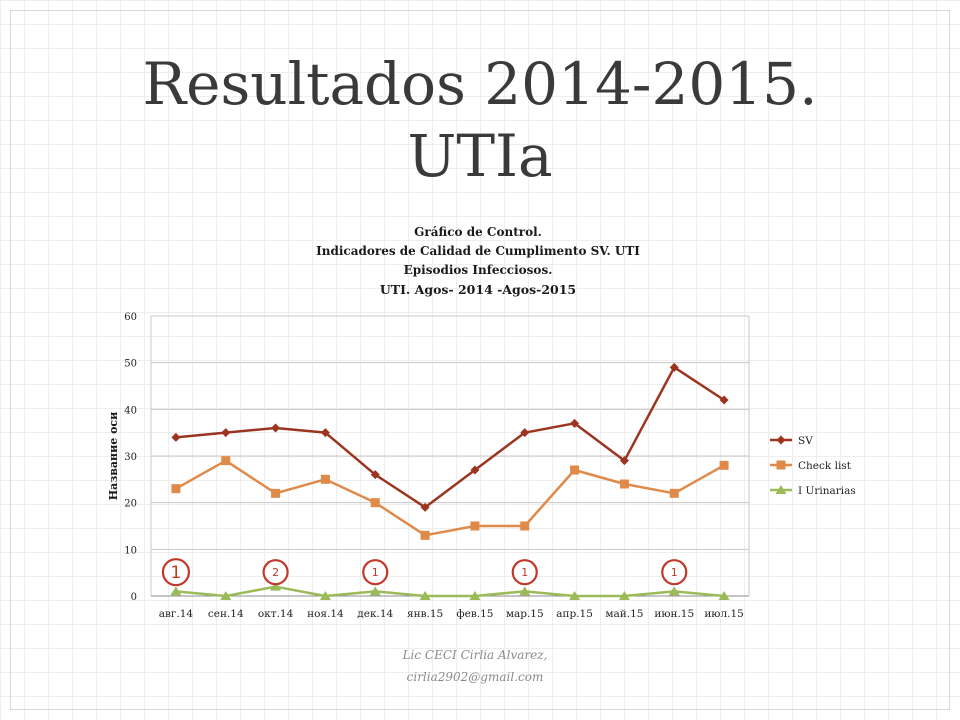  What do you see at coordinates (478, 270) in the screenshot?
I see `chart-title-line-3: Episodios Infecciosos.` at bounding box center [478, 270].